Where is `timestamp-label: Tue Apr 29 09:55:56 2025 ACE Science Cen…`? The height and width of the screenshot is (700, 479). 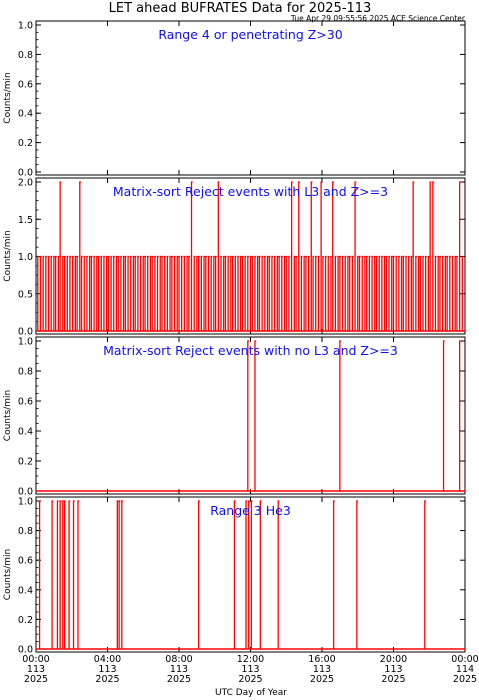
timestamp-label: Tue Apr 29 09:55:56 2025 ACE Science Cen… is located at coordinates (378, 18).